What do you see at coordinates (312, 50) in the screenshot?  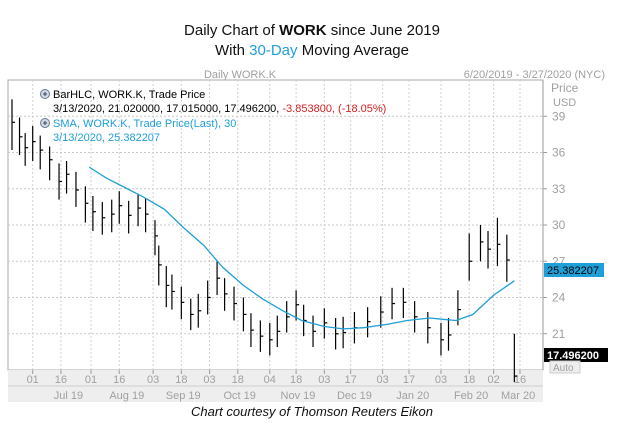 I see `chart-title-line2: With 30-Day Moving Average` at bounding box center [312, 50].